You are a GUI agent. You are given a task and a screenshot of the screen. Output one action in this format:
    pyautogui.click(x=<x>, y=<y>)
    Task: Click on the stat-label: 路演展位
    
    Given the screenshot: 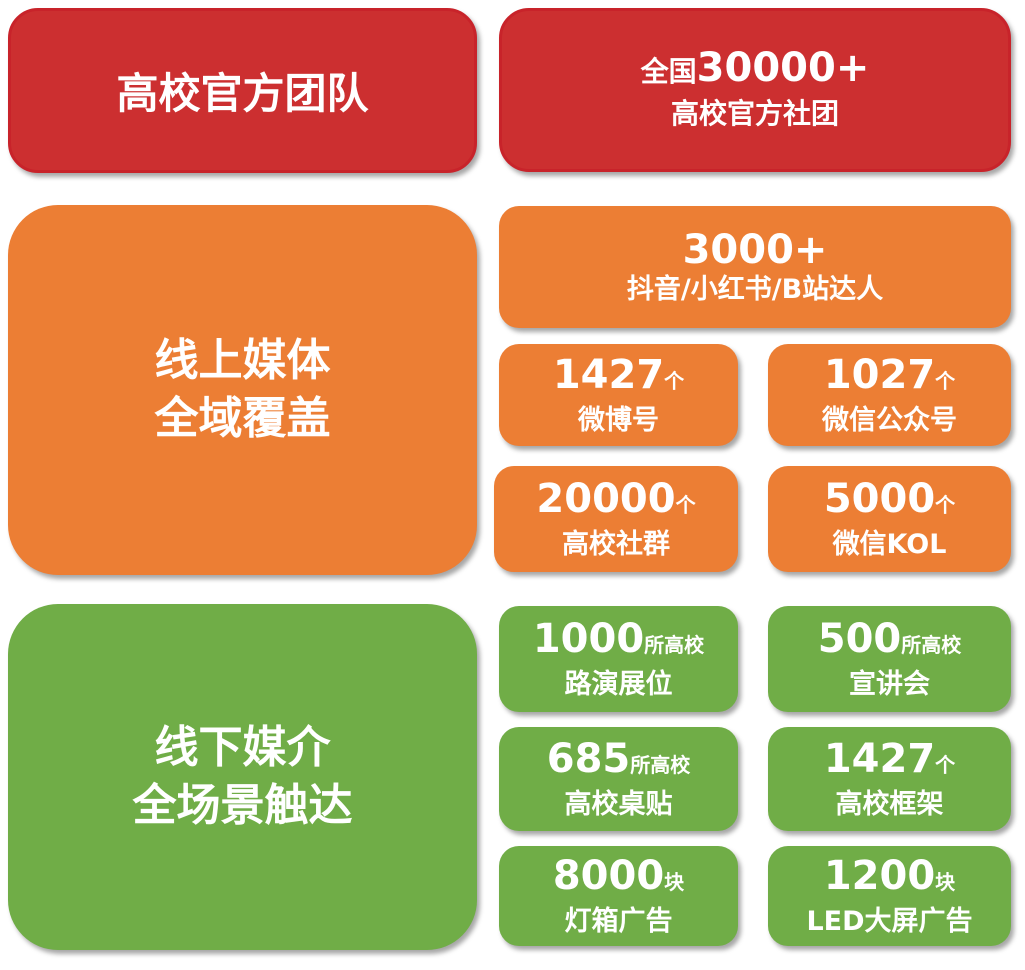 What is the action you would take?
    pyautogui.click(x=618, y=684)
    